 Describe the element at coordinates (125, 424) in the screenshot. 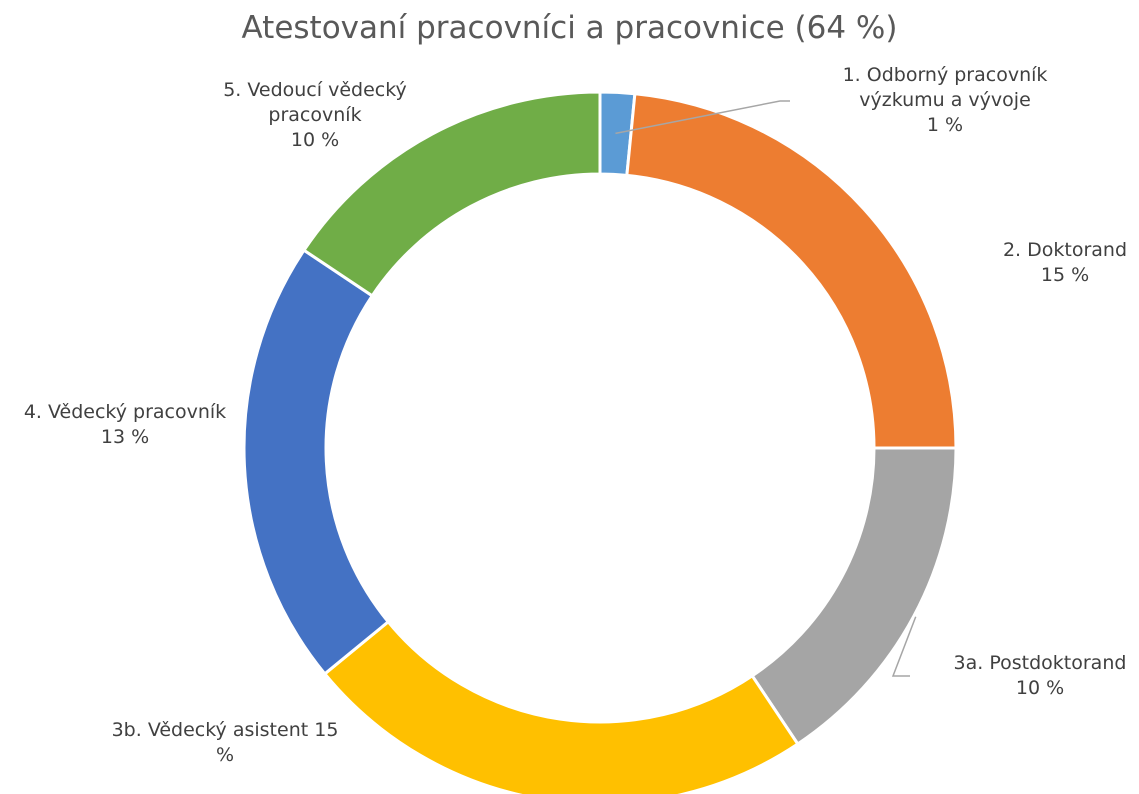

I see `data-label-5: 4. Vědecký pracovník 13 %` at that location.